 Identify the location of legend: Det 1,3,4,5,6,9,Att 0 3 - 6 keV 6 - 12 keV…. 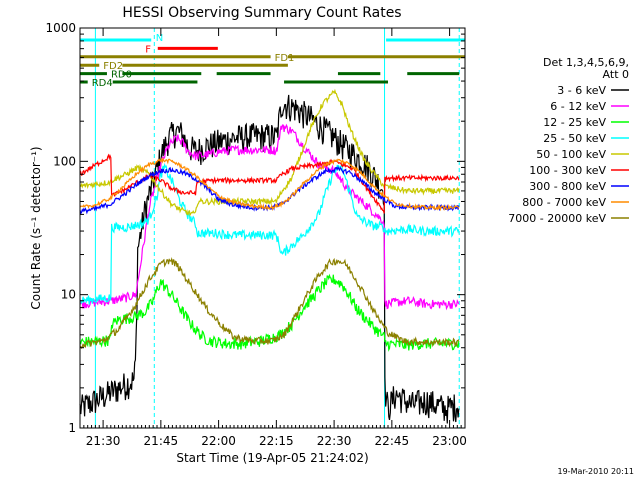
(568, 140).